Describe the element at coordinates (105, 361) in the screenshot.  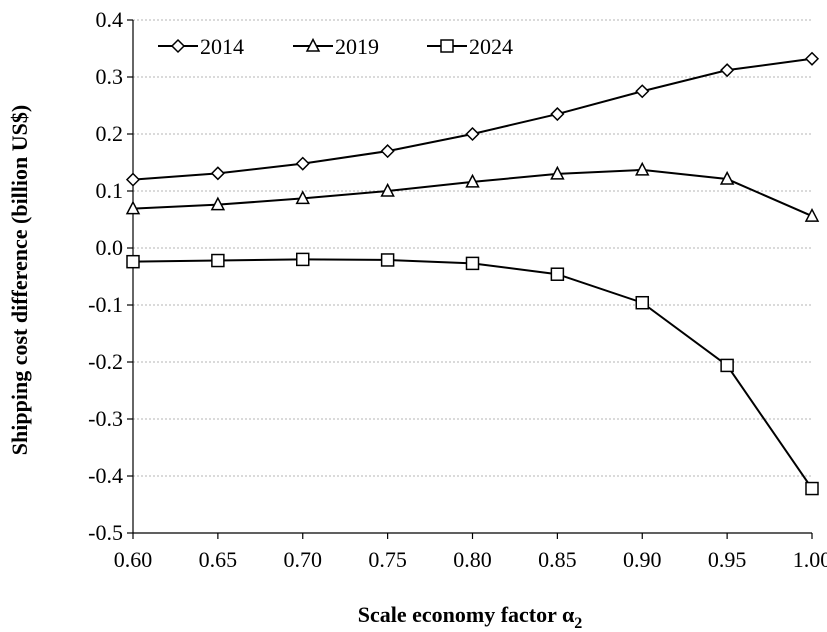
I see `y-tick-label: -0.2` at that location.